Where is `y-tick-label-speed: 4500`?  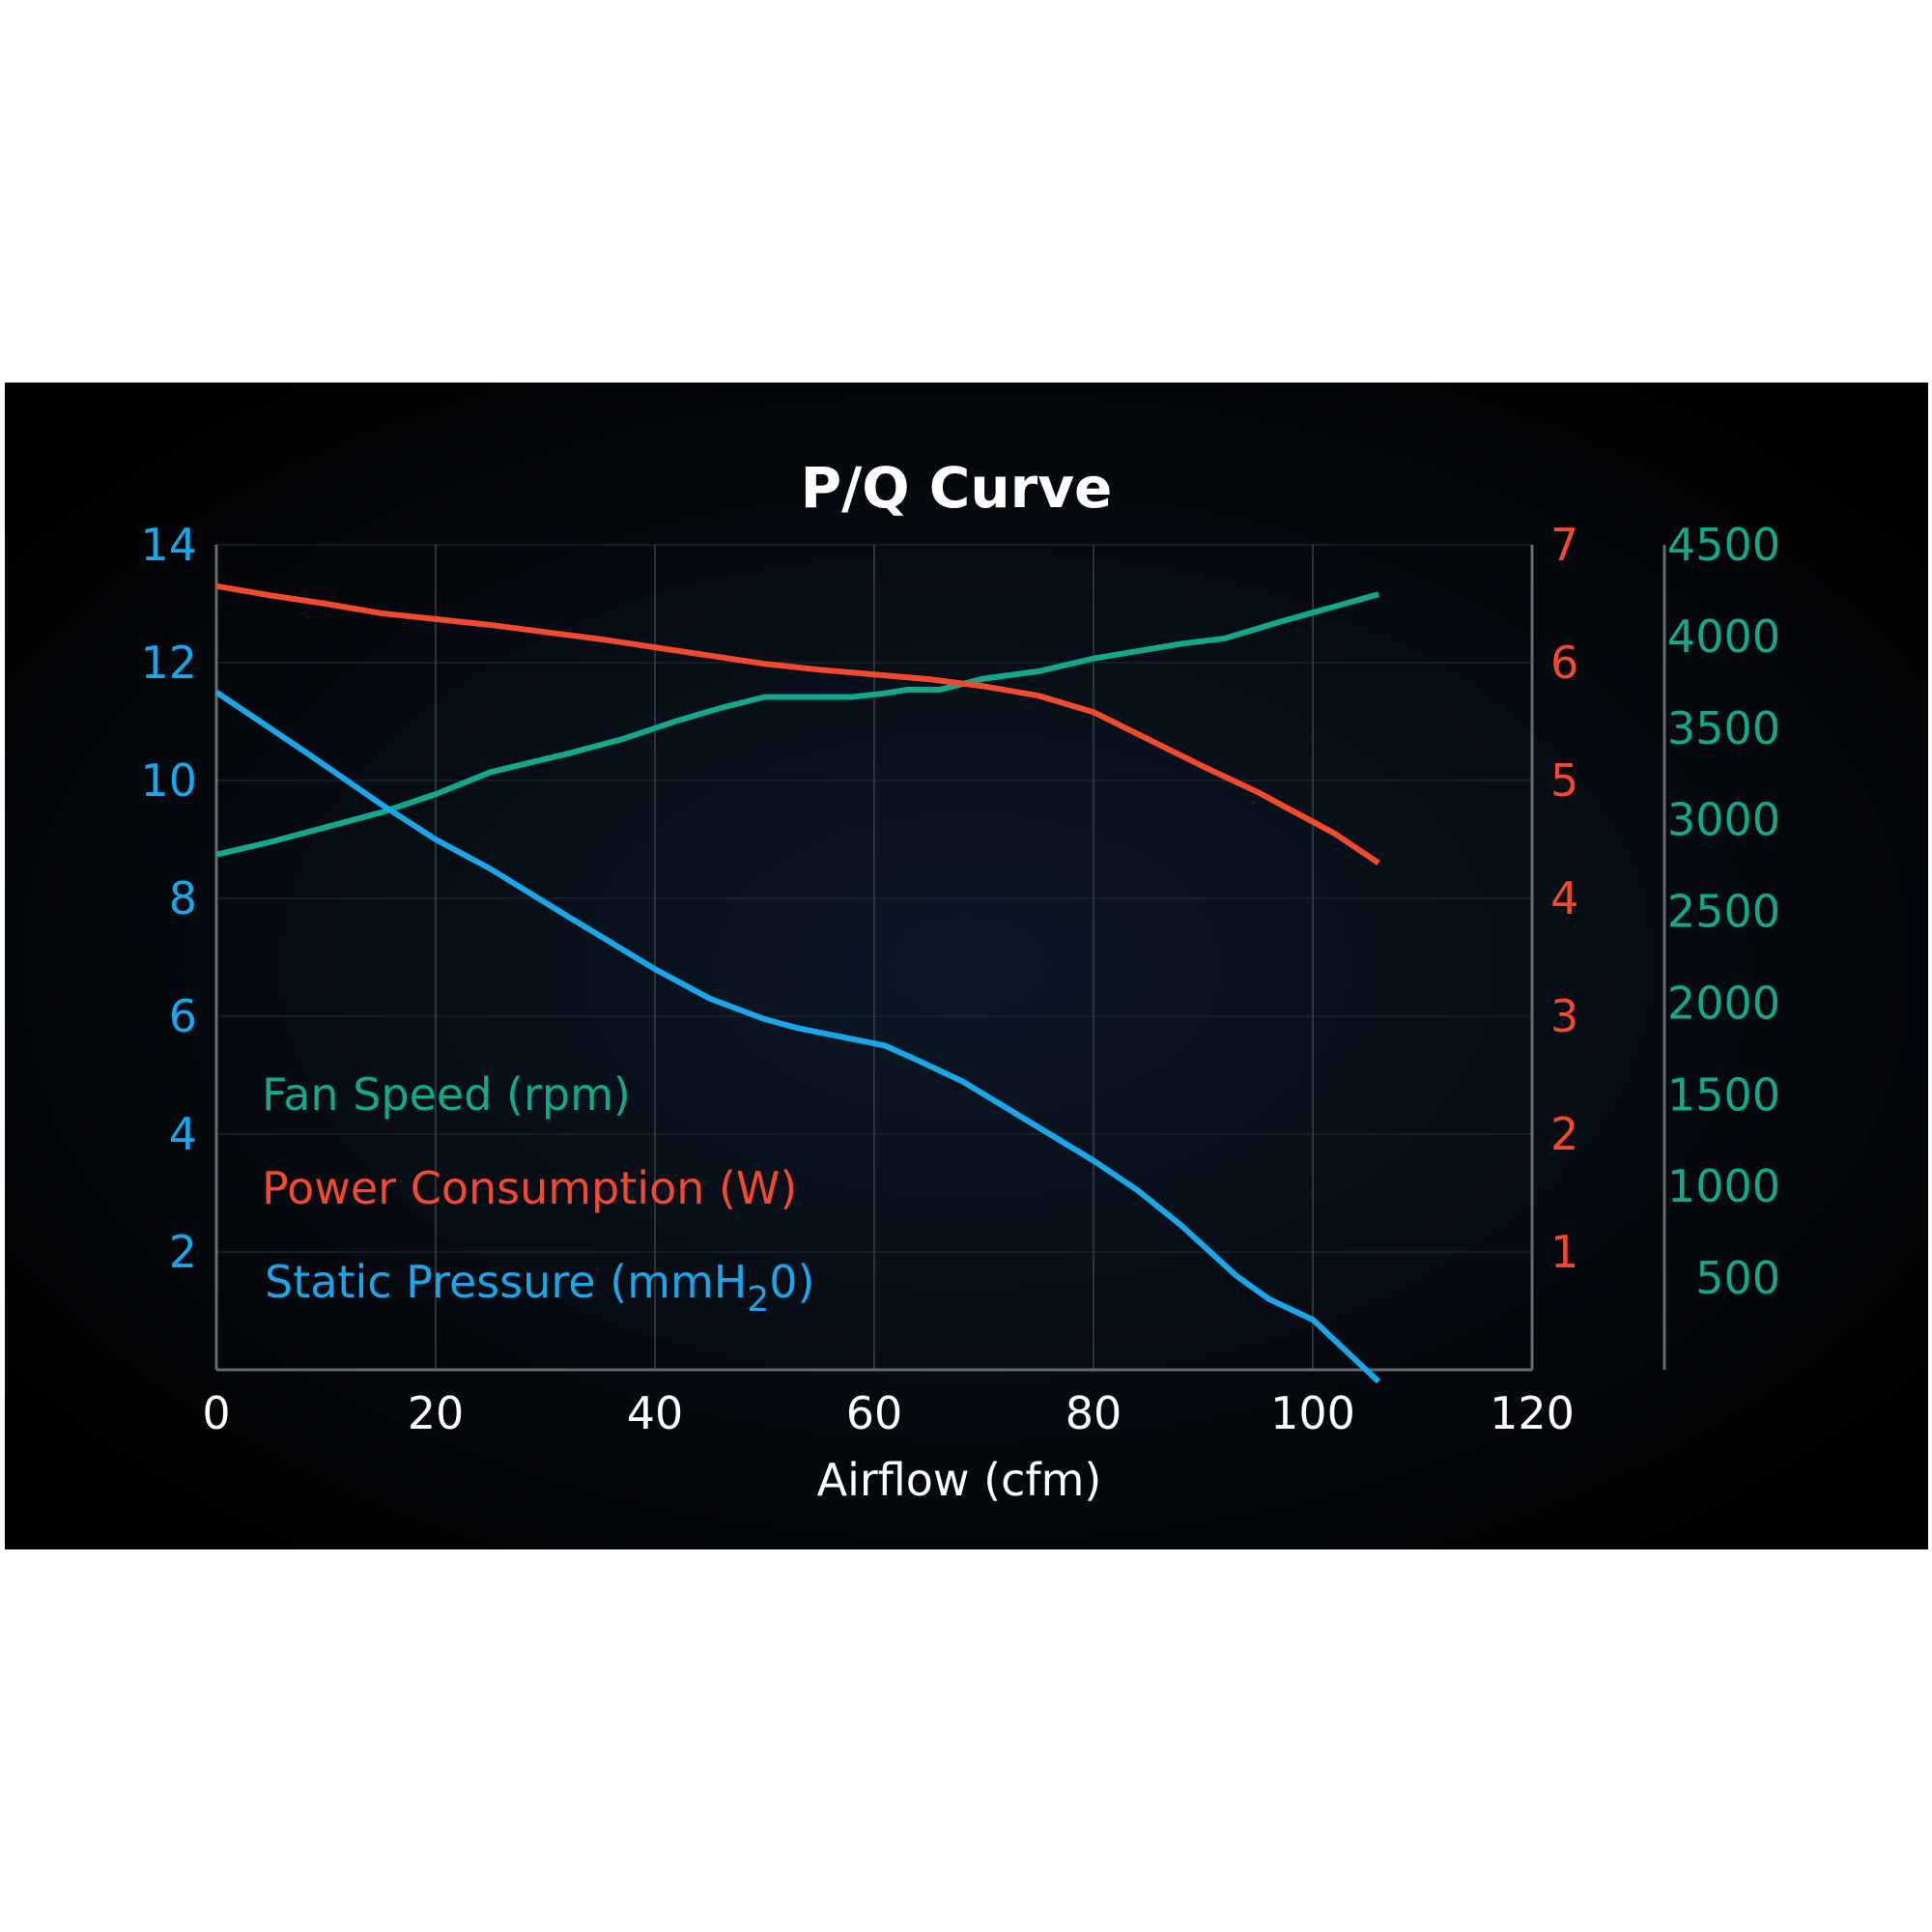
y-tick-label-speed: 4500 is located at coordinates (1723, 545).